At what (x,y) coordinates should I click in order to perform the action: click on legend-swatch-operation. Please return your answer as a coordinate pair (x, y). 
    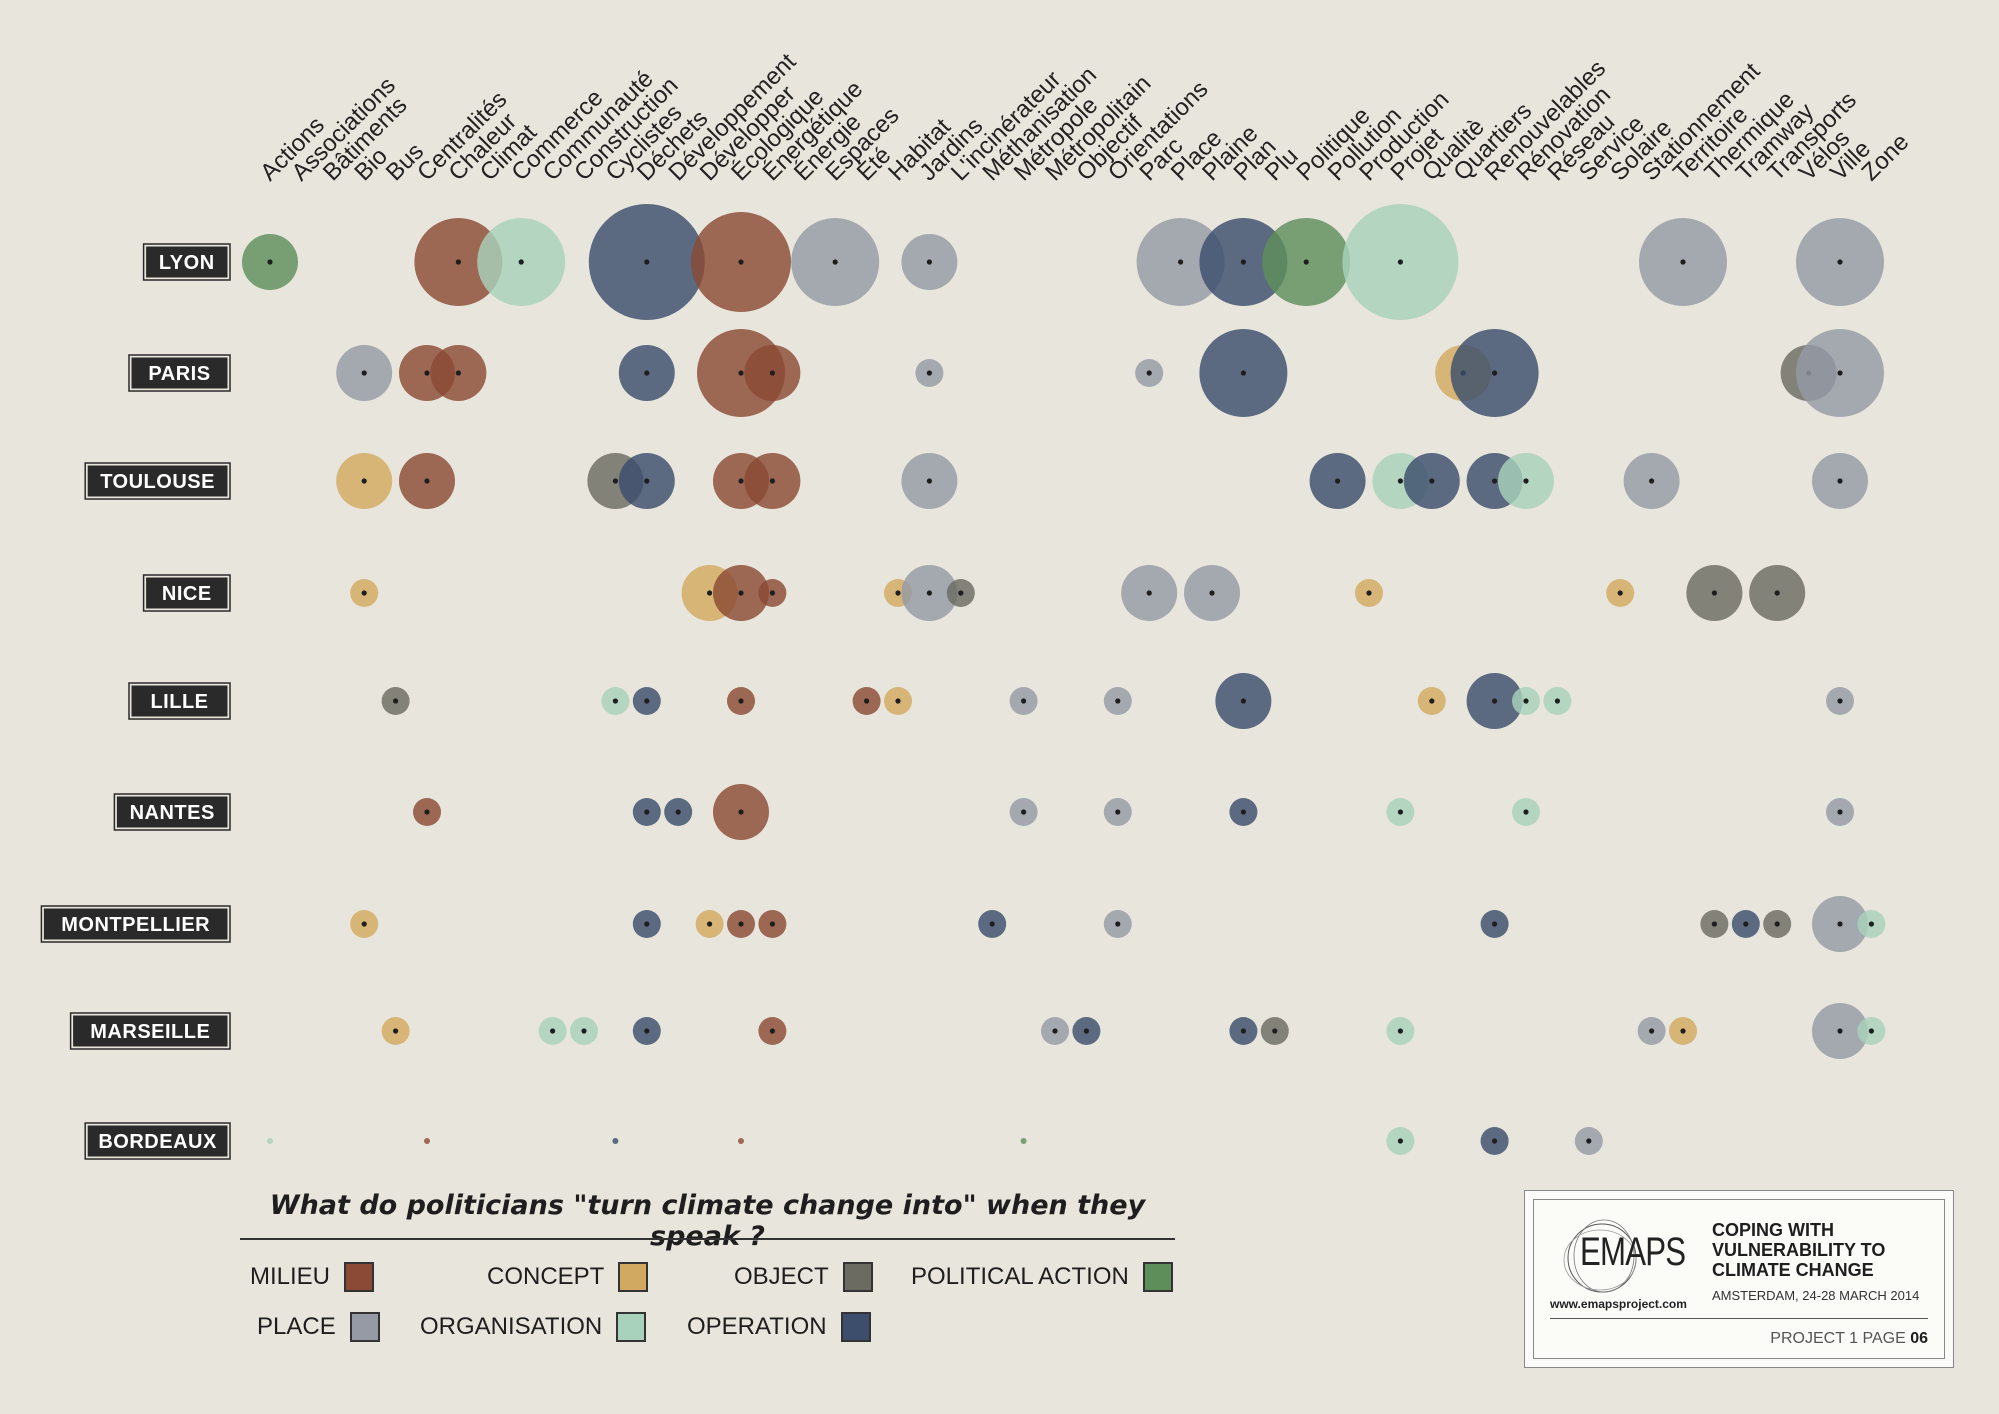
    Looking at the image, I should click on (855, 1327).